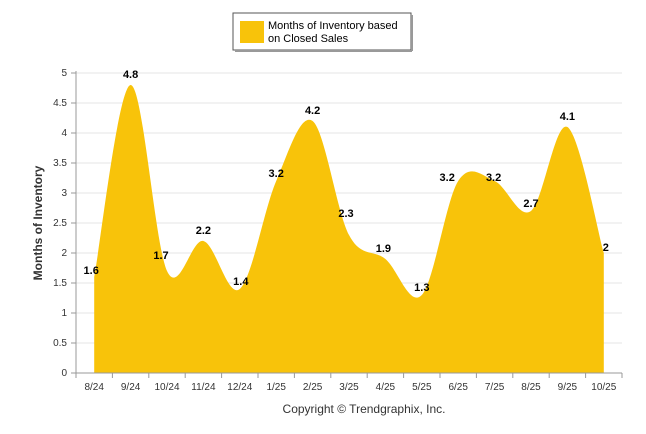 The height and width of the screenshot is (434, 646). I want to click on x-tick-label: 8/25, so click(531, 387).